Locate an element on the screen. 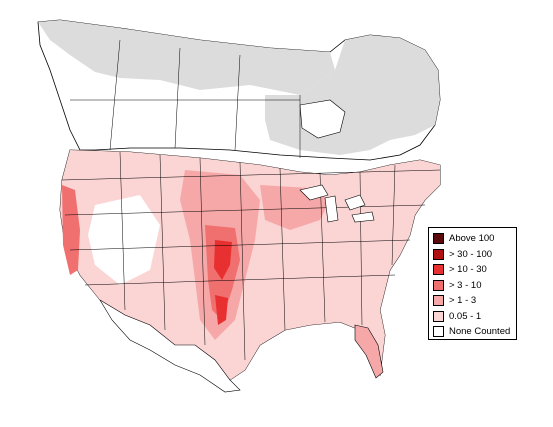  legend-item: > 30 - 100 is located at coordinates (472, 255).